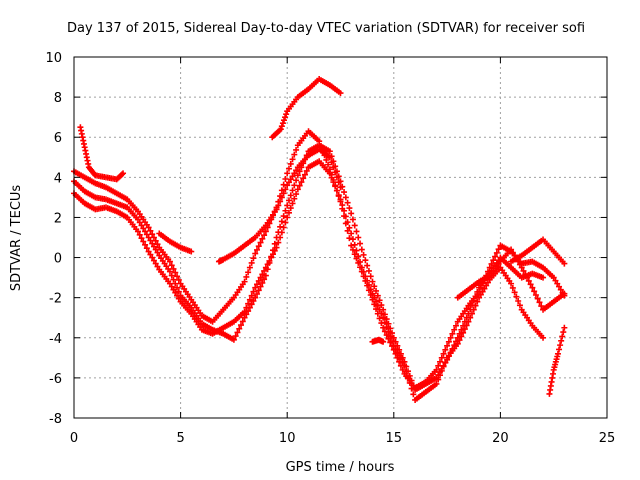 The width and height of the screenshot is (640, 480). Describe the element at coordinates (340, 467) in the screenshot. I see `x-axis-label: GPS time / hours` at that location.